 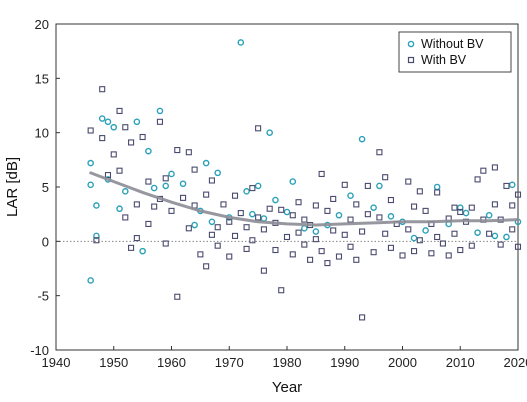 What do you see at coordinates (56, 362) in the screenshot?
I see `x-tick-label: 1940` at bounding box center [56, 362].